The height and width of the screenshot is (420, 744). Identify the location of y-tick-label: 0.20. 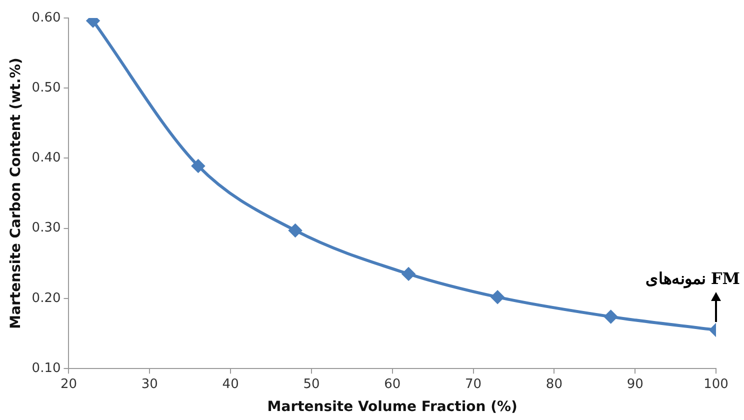
(46, 298).